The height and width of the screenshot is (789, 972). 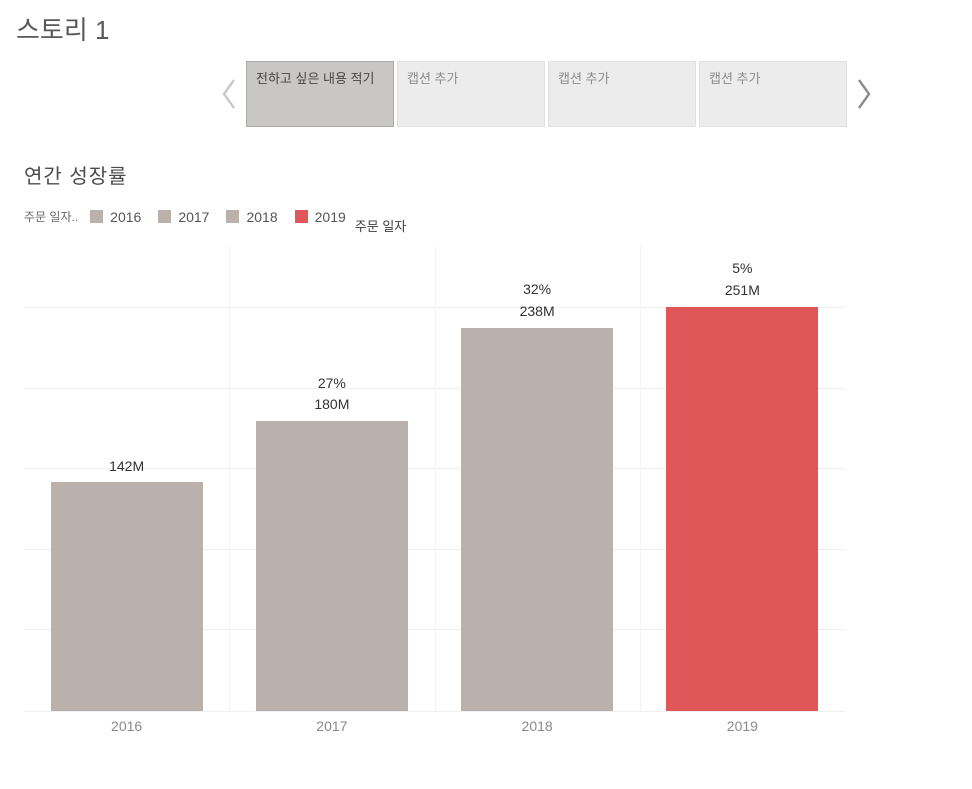 What do you see at coordinates (622, 94) in the screenshot?
I see `story-caption-3: 캡션 추가` at bounding box center [622, 94].